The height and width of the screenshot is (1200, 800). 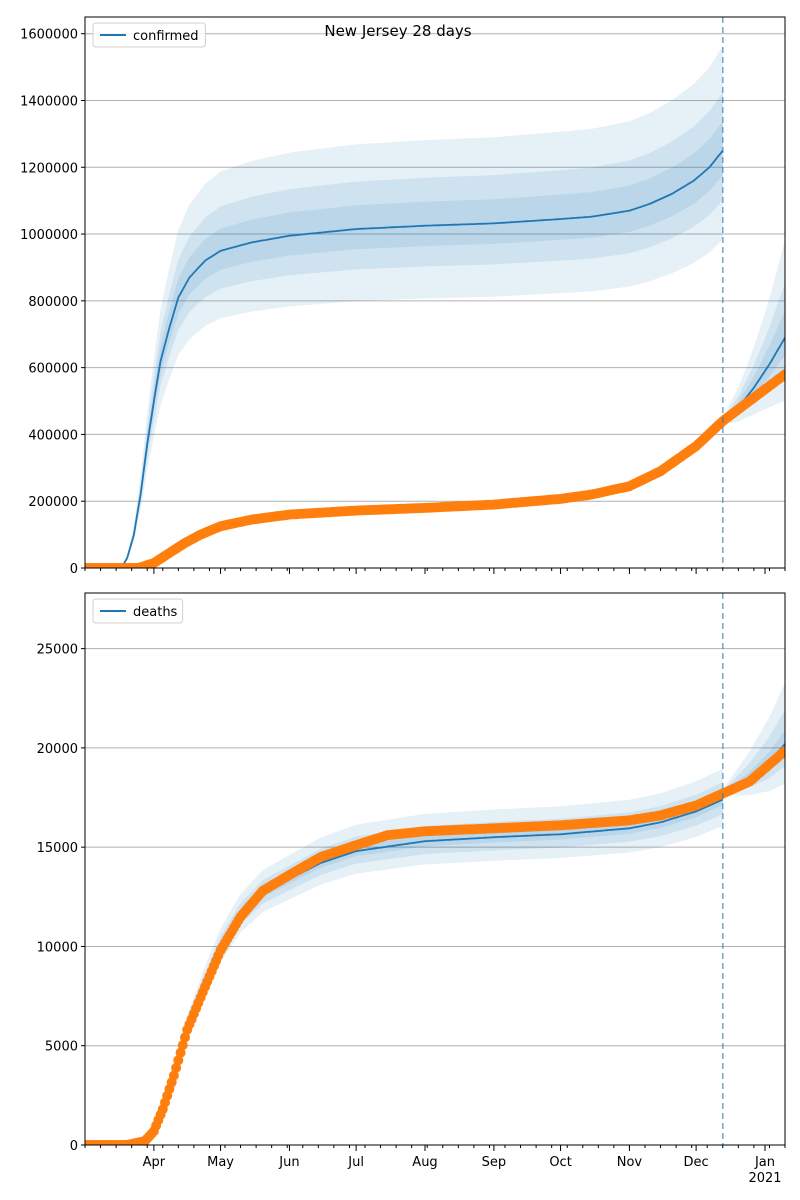 I want to click on x-tick-label: Jun, so click(x=288, y=1162).